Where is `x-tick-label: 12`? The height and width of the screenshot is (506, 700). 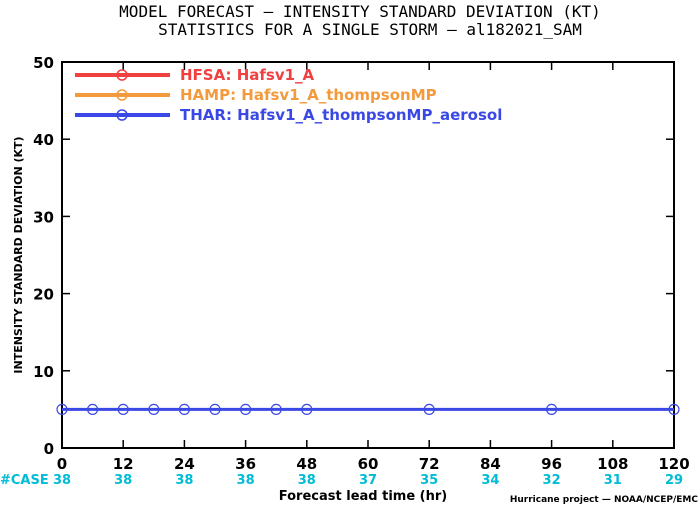
x-tick-label: 12 is located at coordinates (123, 464).